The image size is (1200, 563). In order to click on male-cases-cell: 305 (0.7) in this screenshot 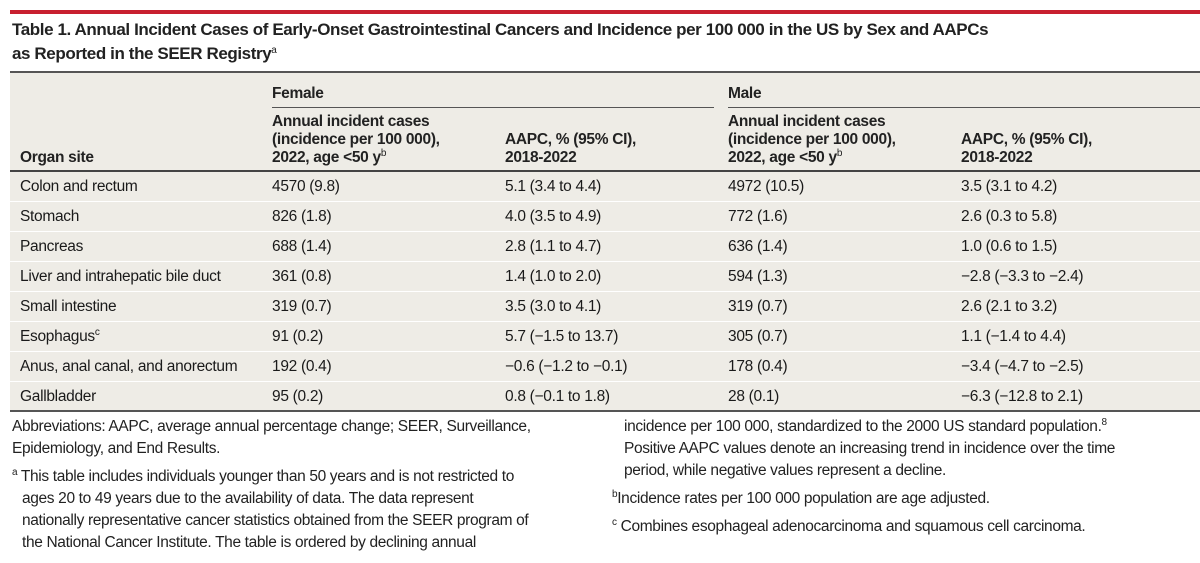, I will do `click(758, 336)`.